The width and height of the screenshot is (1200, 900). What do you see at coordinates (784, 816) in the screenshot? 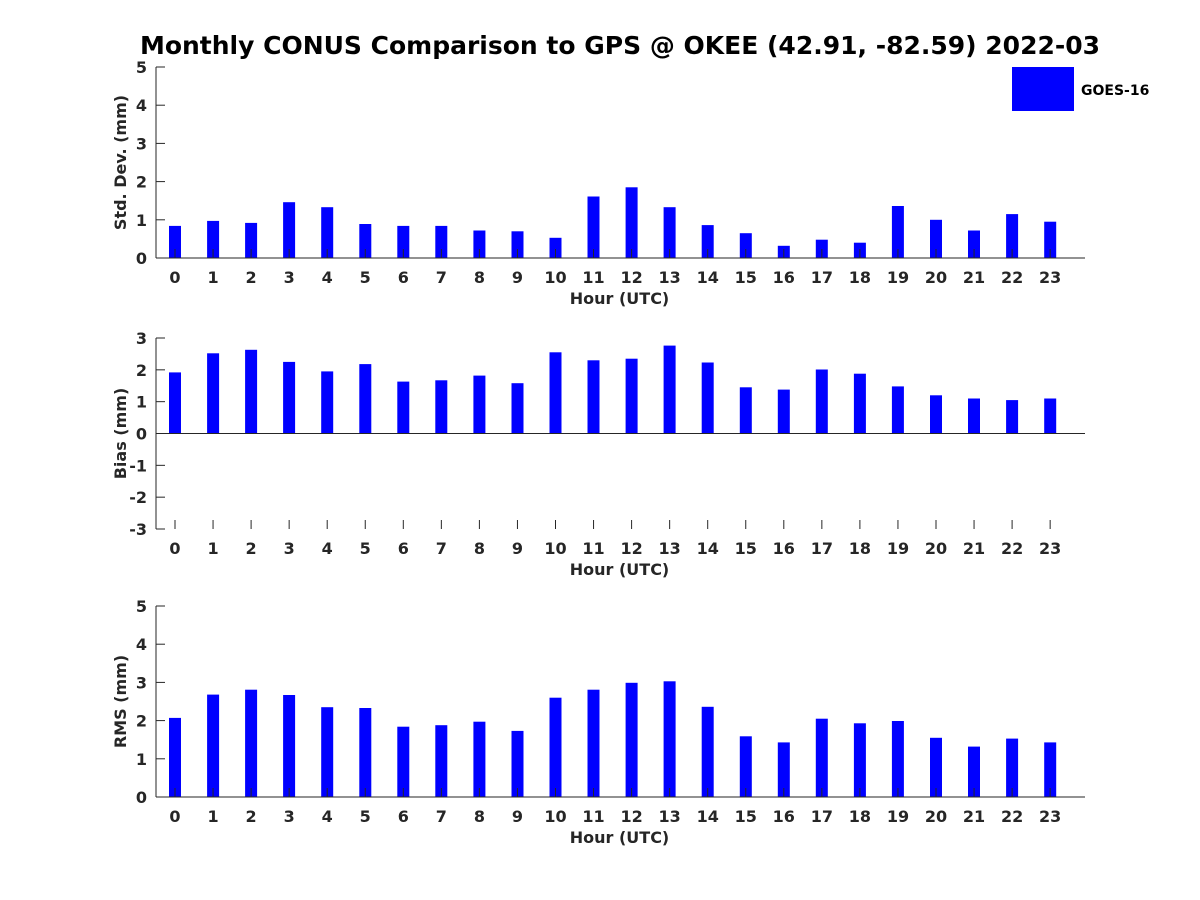
I see `rms-x-tick-label: 16` at bounding box center [784, 816].